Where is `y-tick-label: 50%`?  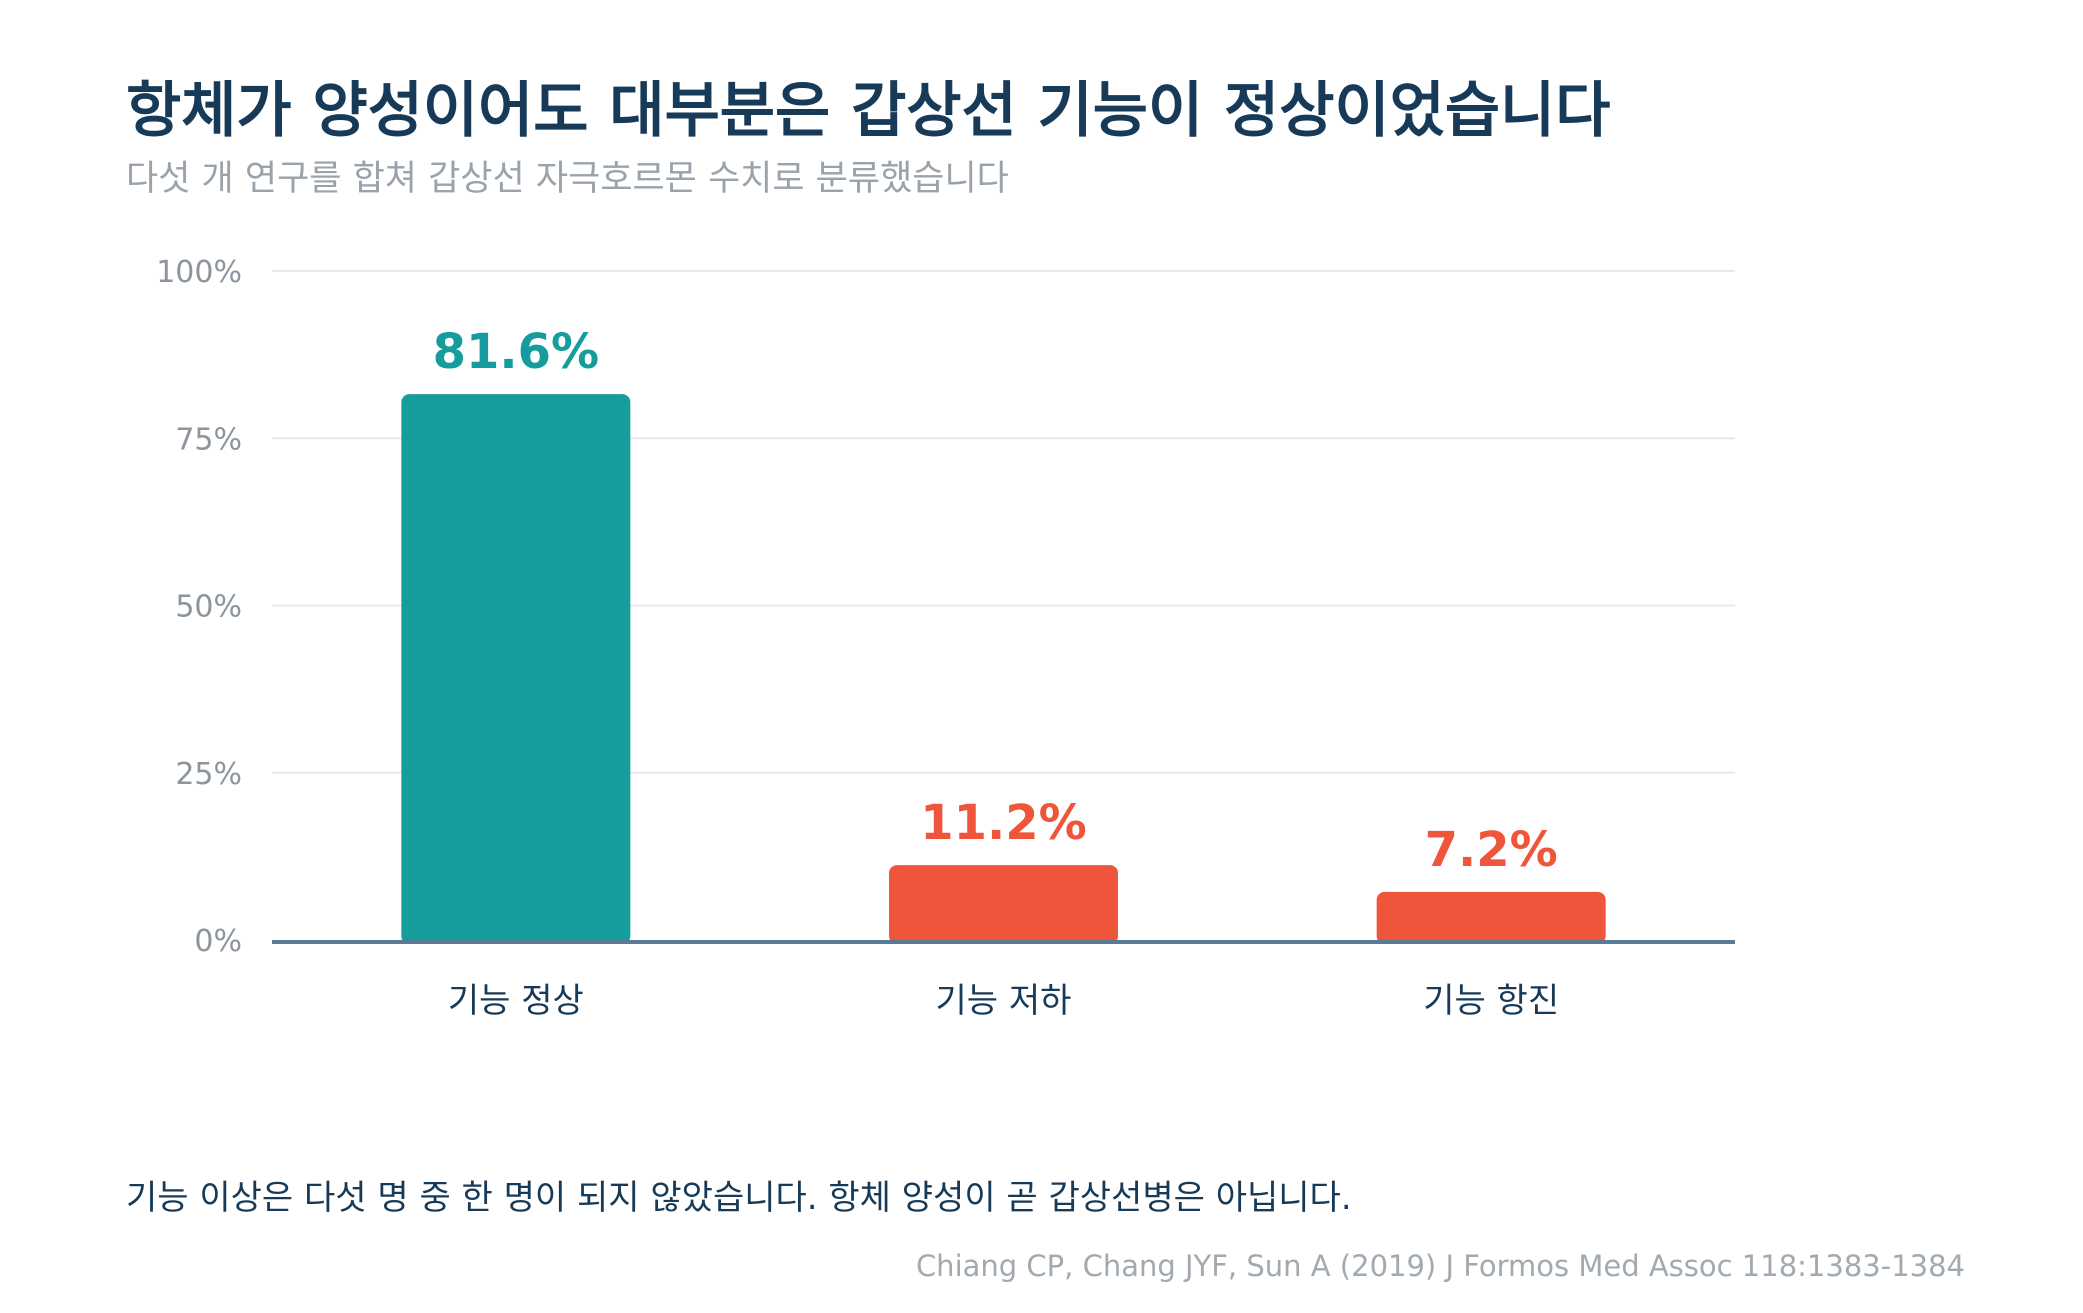 y-tick-label: 50% is located at coordinates (208, 607).